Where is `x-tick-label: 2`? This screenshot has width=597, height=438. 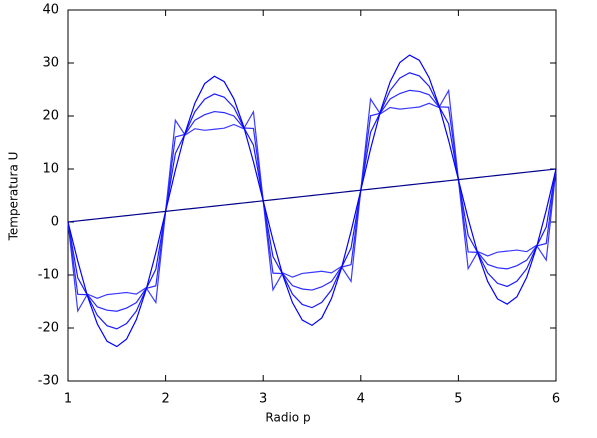
x-tick-label: 2 is located at coordinates (165, 399).